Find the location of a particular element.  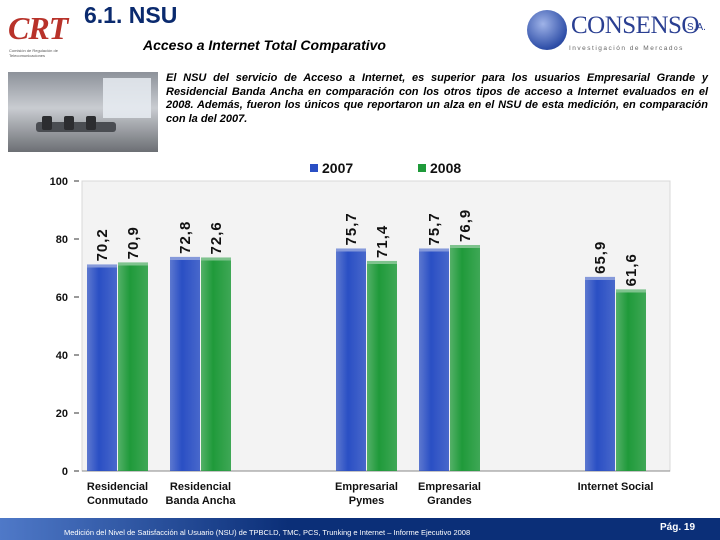

data-label-2008-3: 76,9 is located at coordinates (465, 225).